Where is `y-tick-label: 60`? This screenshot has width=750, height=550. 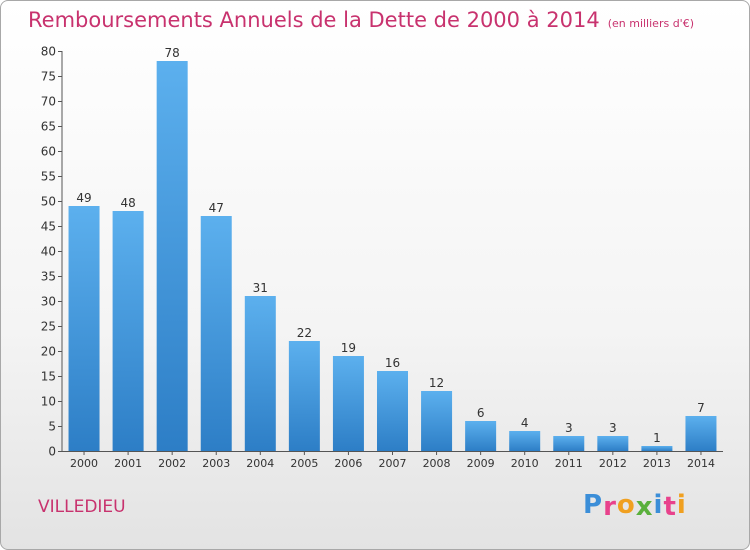 y-tick-label: 60 is located at coordinates (48, 152).